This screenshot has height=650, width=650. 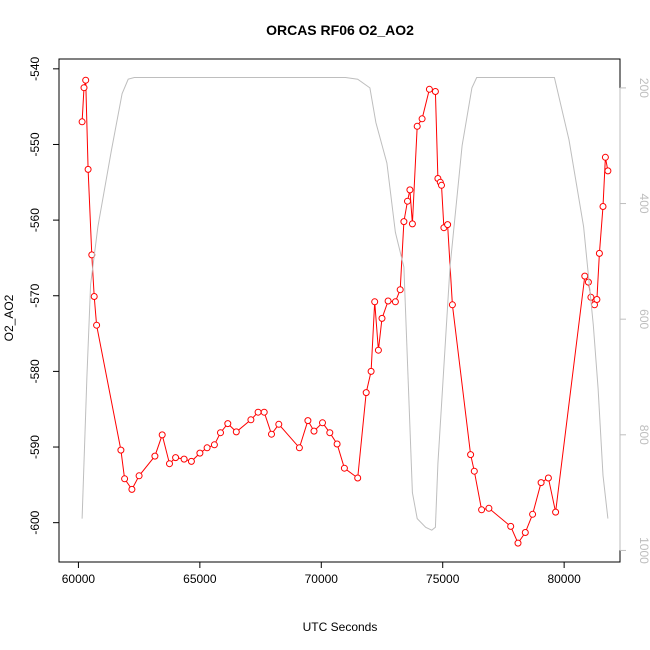 I want to click on y-tick-label: -550, so click(x=35, y=144).